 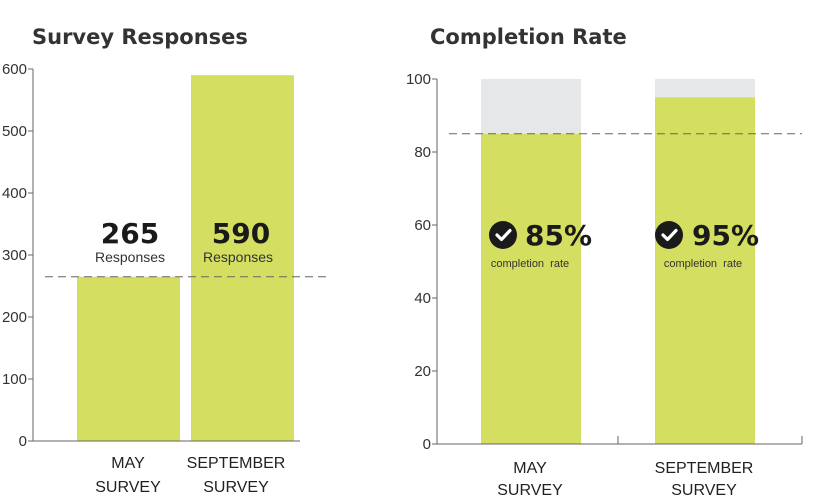 I want to click on chart1-category-may-line2: SURVEY, so click(x=128, y=487).